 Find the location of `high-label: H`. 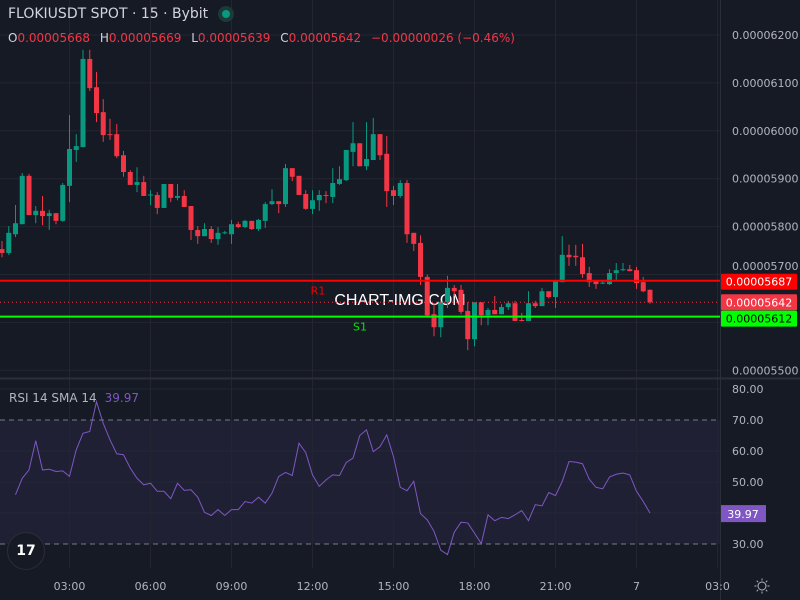

high-label: H is located at coordinates (104, 38).